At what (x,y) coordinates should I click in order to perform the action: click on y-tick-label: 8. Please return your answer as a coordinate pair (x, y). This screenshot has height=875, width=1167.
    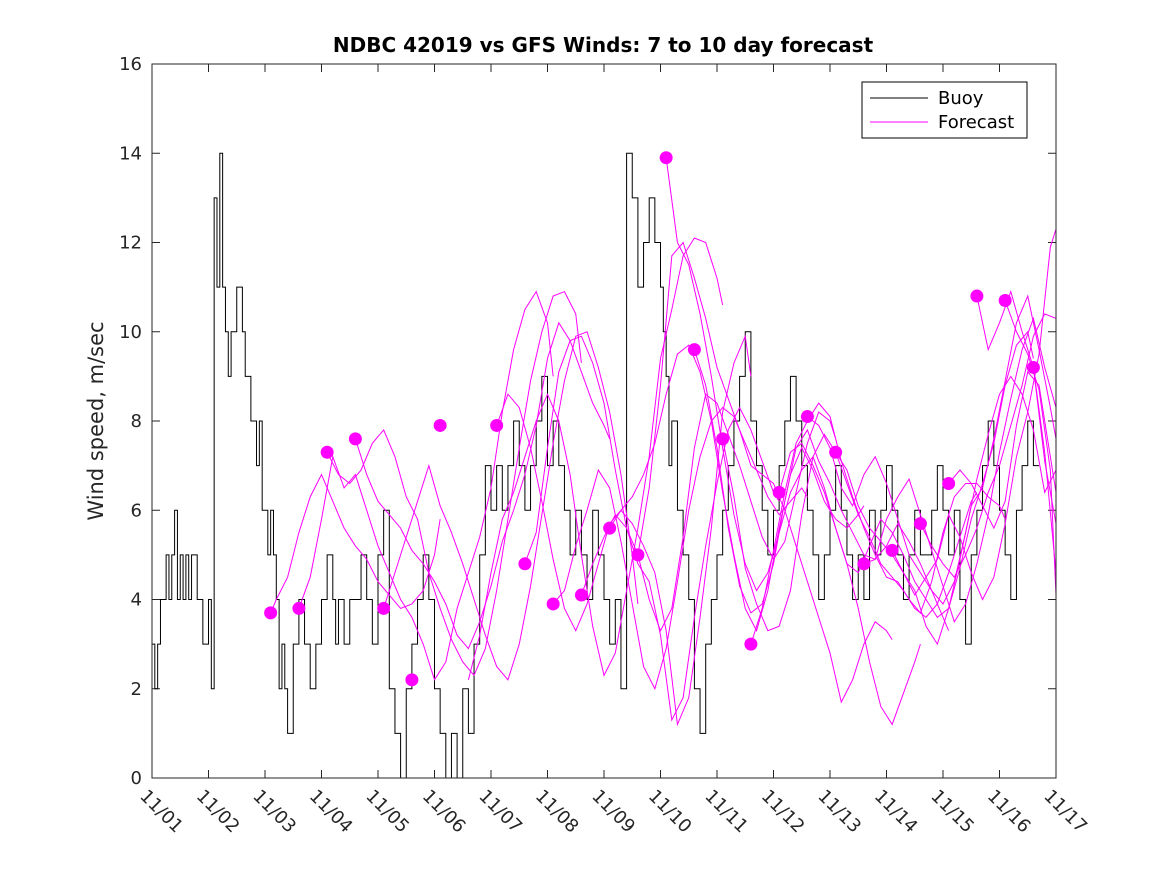
    Looking at the image, I should click on (136, 421).